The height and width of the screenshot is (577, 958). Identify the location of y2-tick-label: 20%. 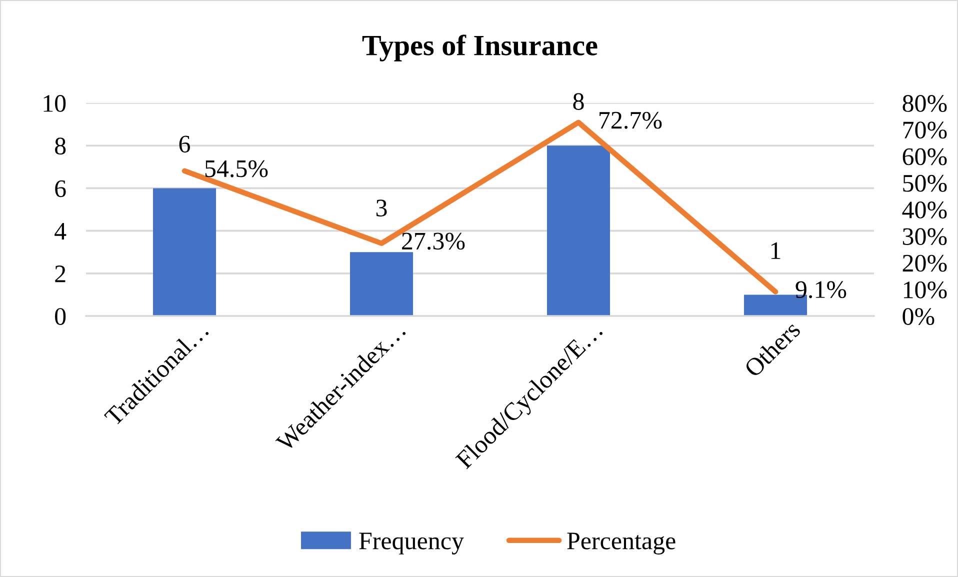
(924, 263).